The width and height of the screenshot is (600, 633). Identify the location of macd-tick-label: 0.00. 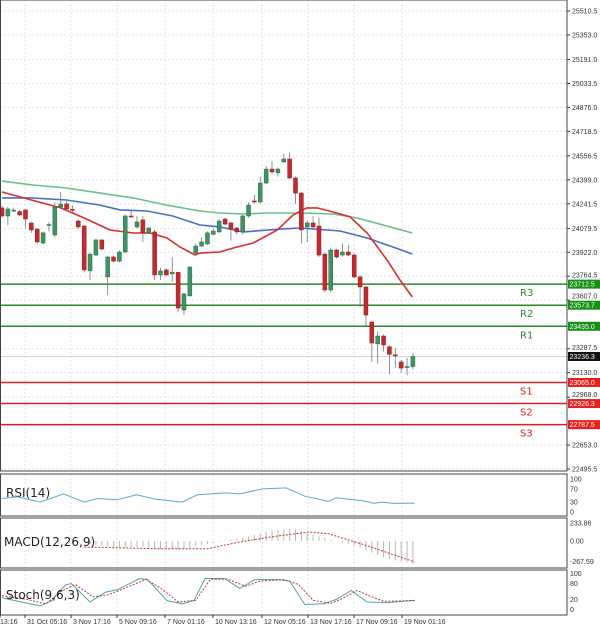
(577, 542).